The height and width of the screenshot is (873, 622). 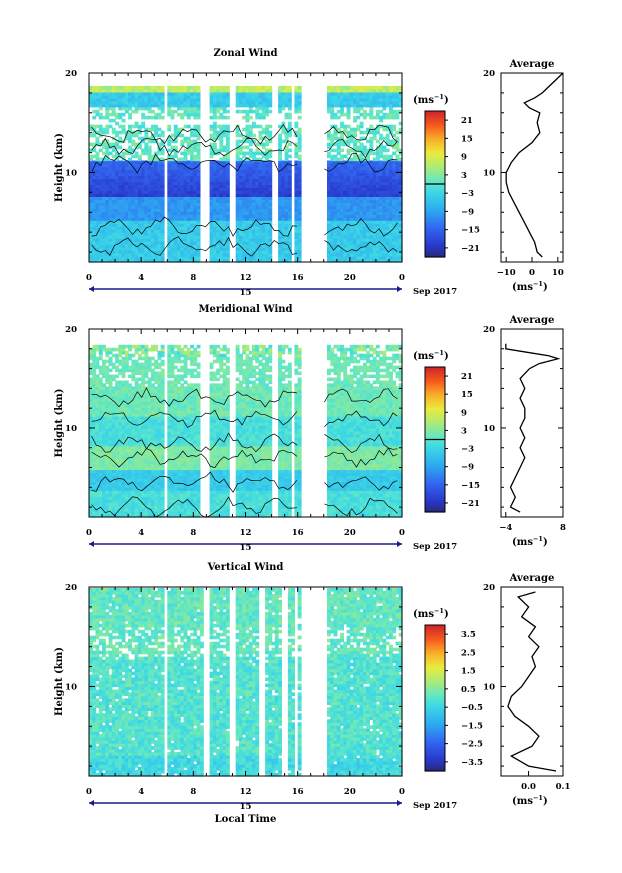 What do you see at coordinates (464, 431) in the screenshot?
I see `colorbar-tick-label: 3` at bounding box center [464, 431].